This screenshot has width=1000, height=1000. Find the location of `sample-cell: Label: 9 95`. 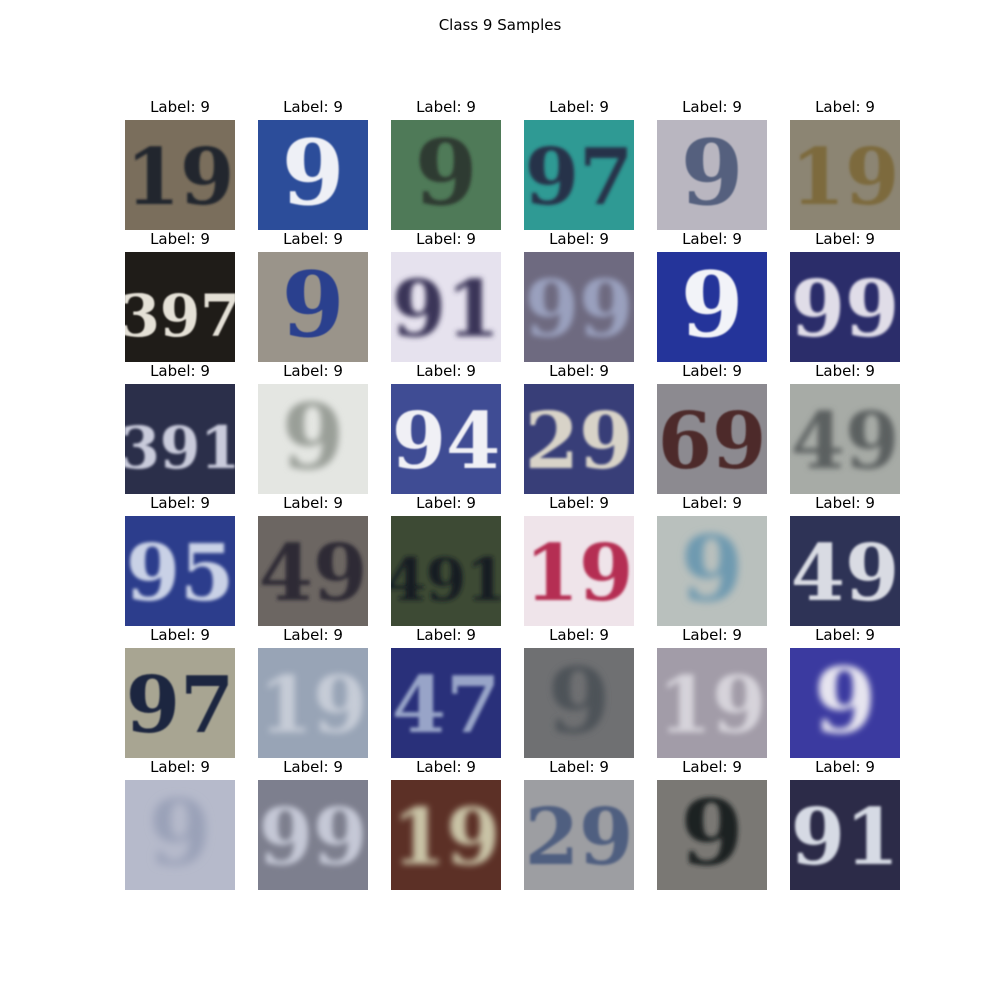

sample-cell: Label: 9 95 is located at coordinates (180, 560).